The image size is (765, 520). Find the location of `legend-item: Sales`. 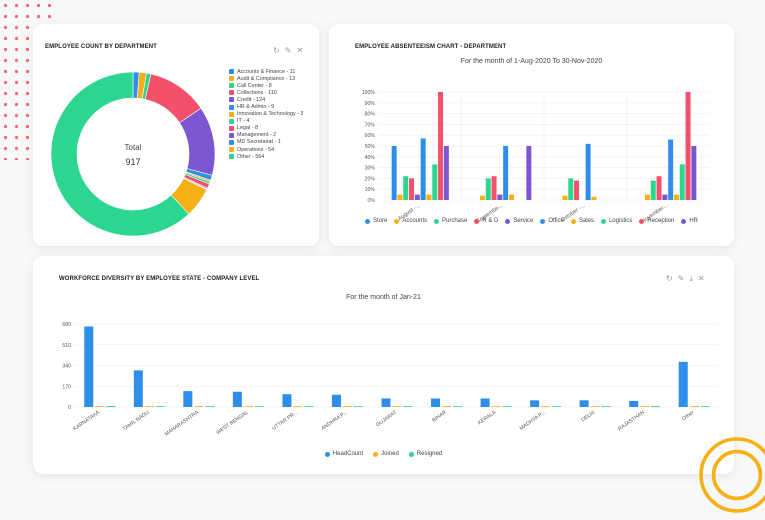

legend-item: Sales is located at coordinates (582, 221).